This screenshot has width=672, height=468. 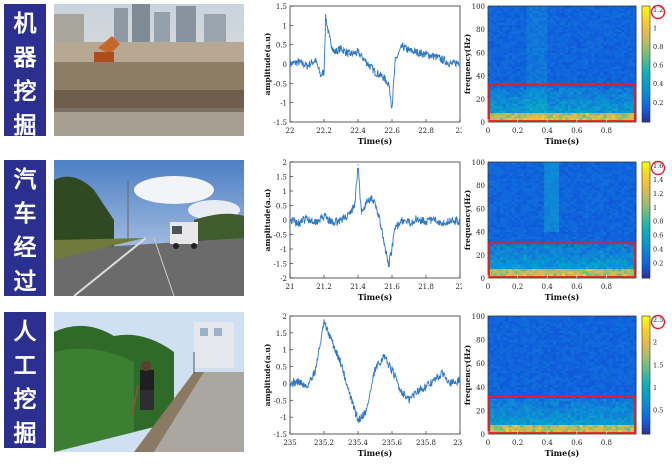 I want to click on colorbar-segment, so click(x=646, y=25).